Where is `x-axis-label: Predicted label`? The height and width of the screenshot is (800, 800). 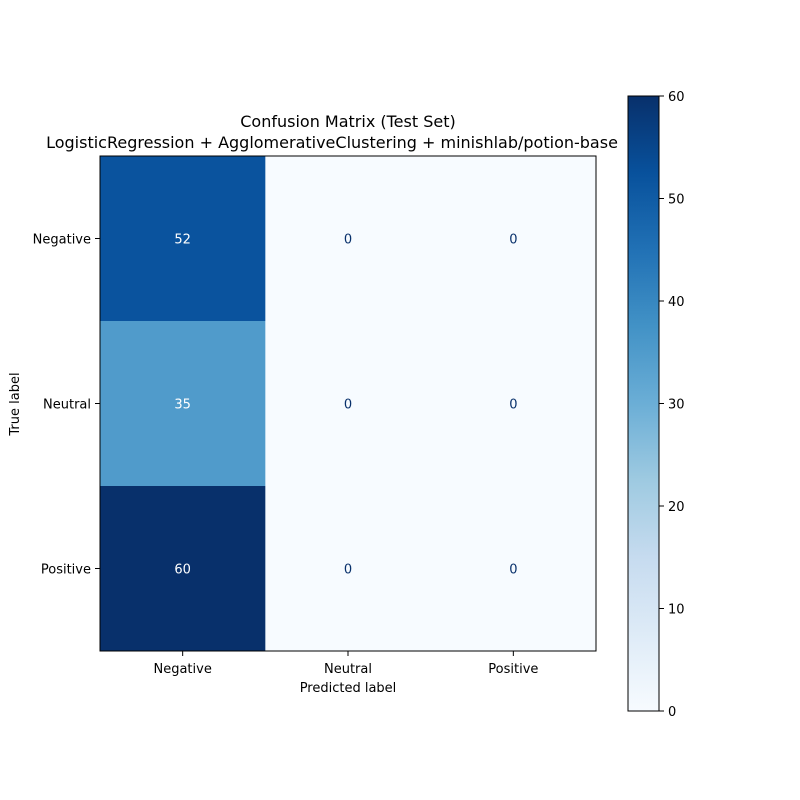 x-axis-label: Predicted label is located at coordinates (348, 688).